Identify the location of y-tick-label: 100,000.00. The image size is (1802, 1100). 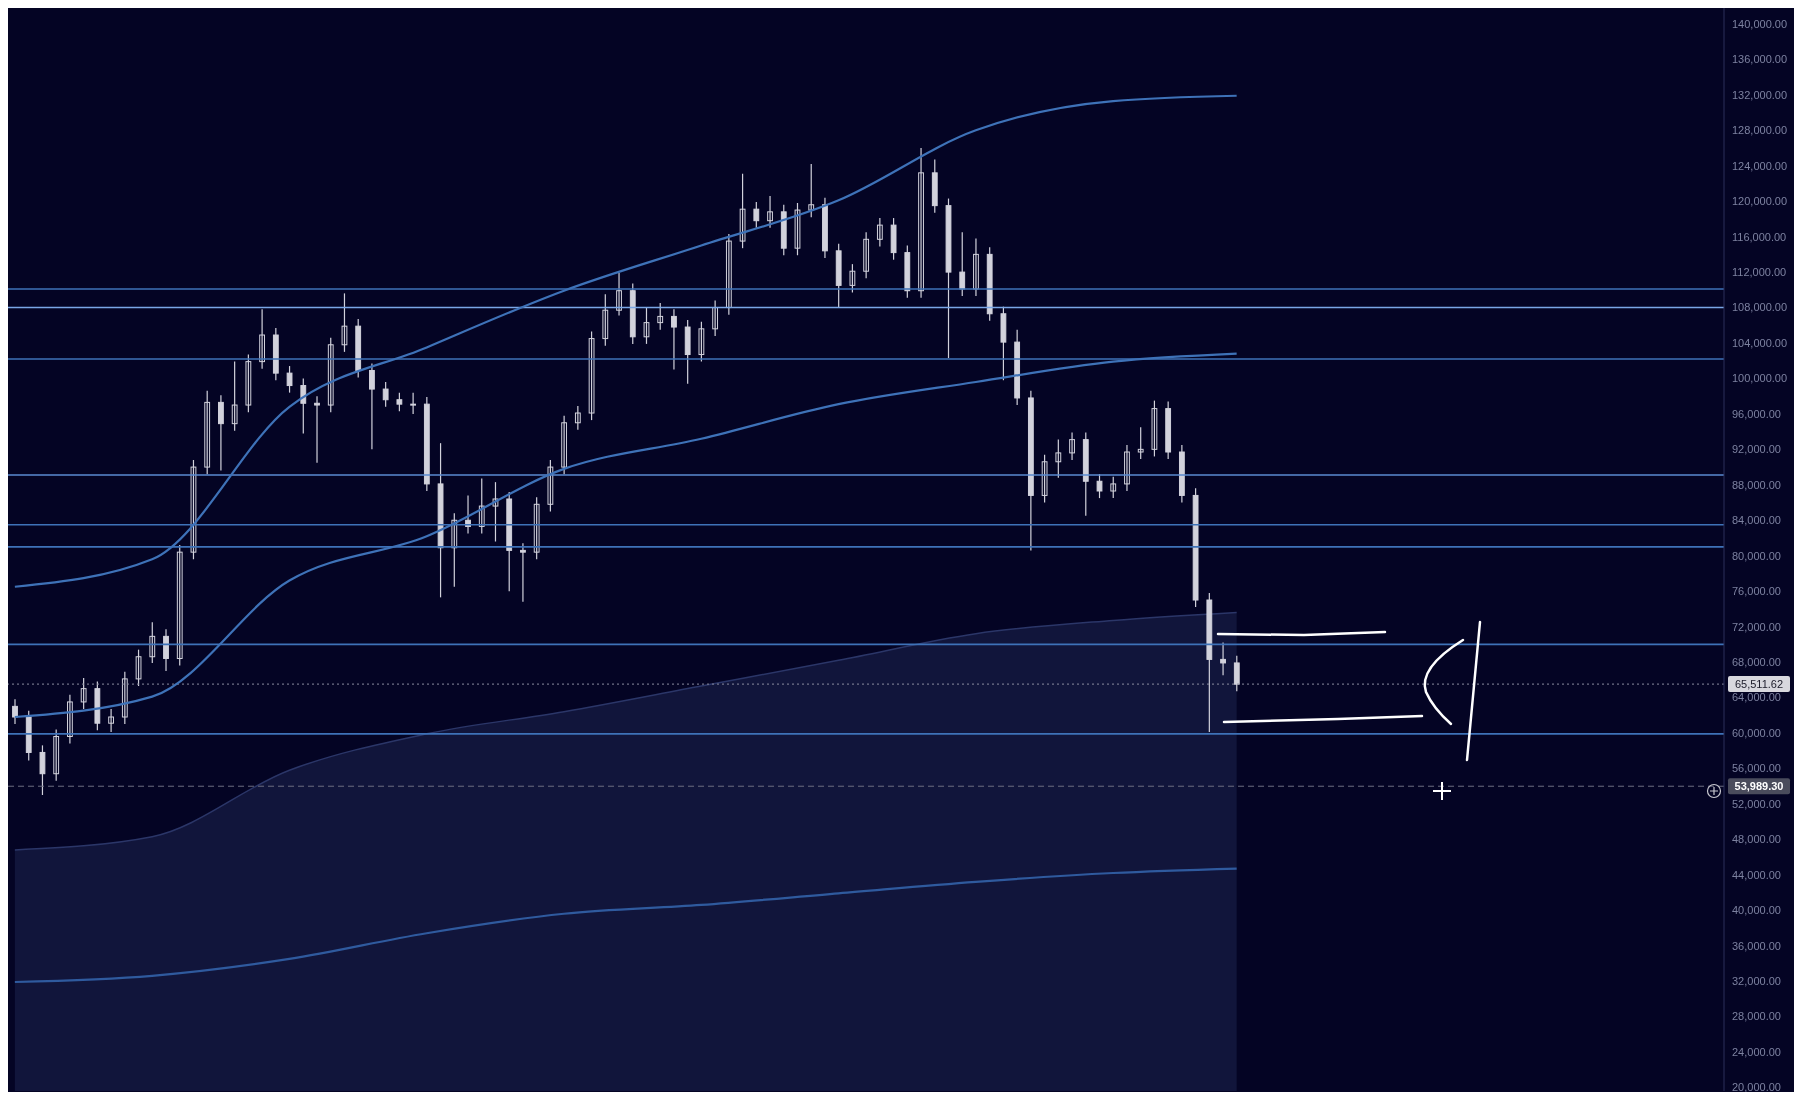
(1760, 378).